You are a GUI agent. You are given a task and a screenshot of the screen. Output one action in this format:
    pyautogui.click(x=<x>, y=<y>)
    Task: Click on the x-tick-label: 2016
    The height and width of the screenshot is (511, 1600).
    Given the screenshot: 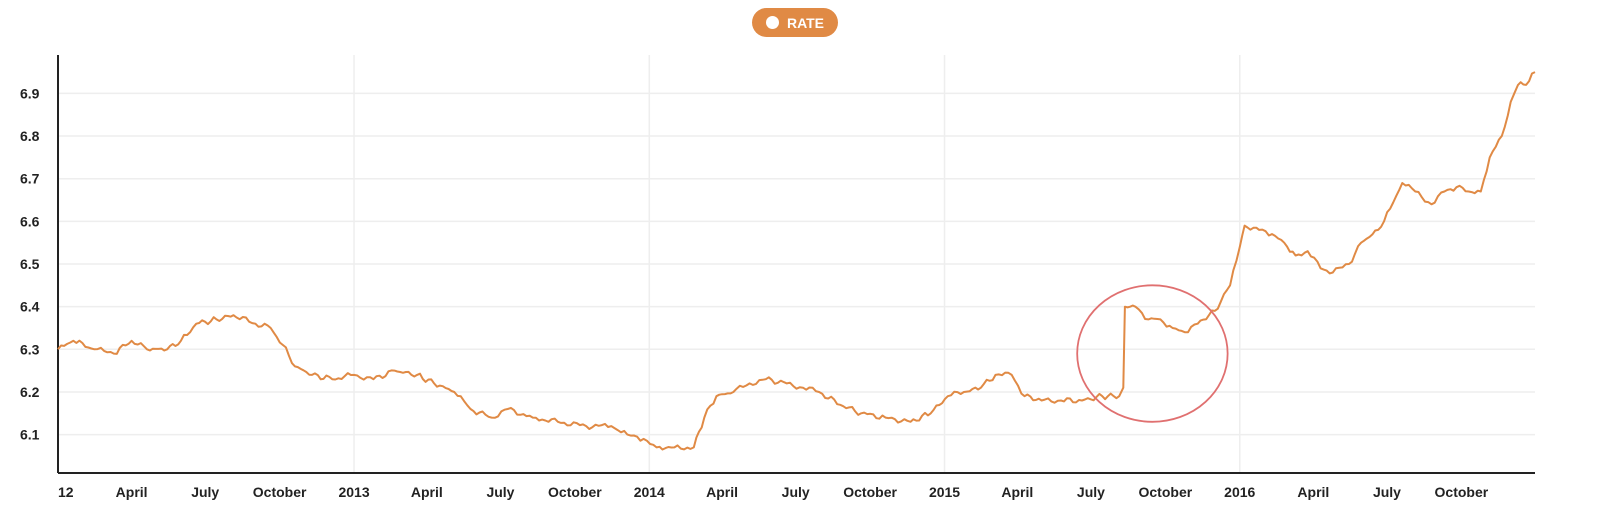 What is the action you would take?
    pyautogui.click(x=1239, y=492)
    